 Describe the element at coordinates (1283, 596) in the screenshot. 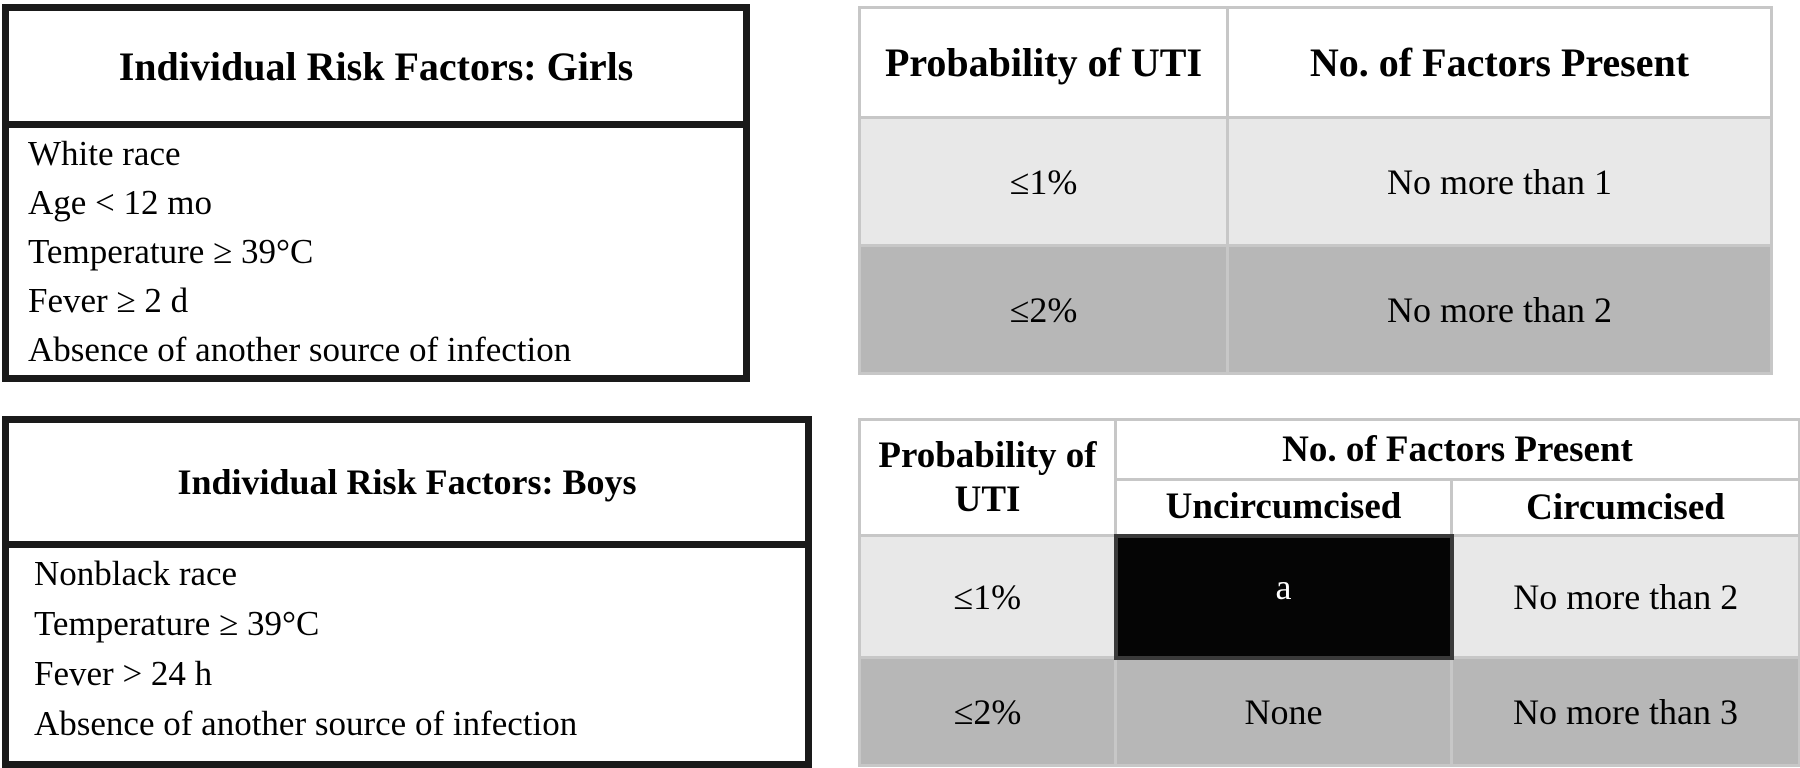

I see `uncircumcised-cell: a` at that location.